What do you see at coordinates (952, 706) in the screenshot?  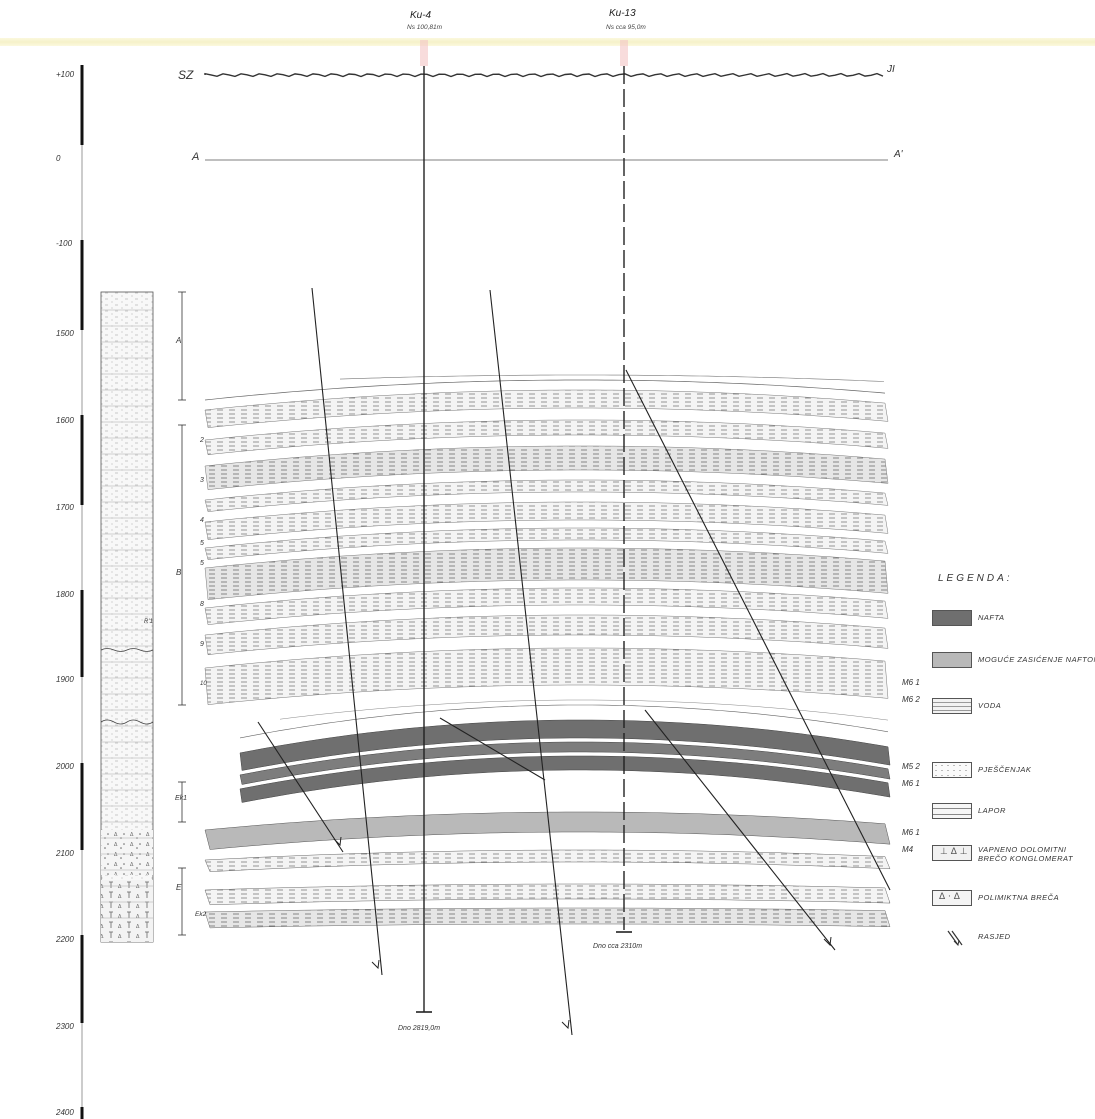 I see `voda-swatch` at bounding box center [952, 706].